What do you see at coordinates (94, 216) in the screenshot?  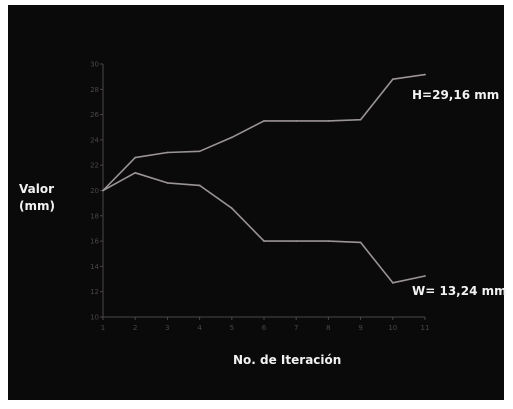 I see `y-tick-label: 18` at bounding box center [94, 216].